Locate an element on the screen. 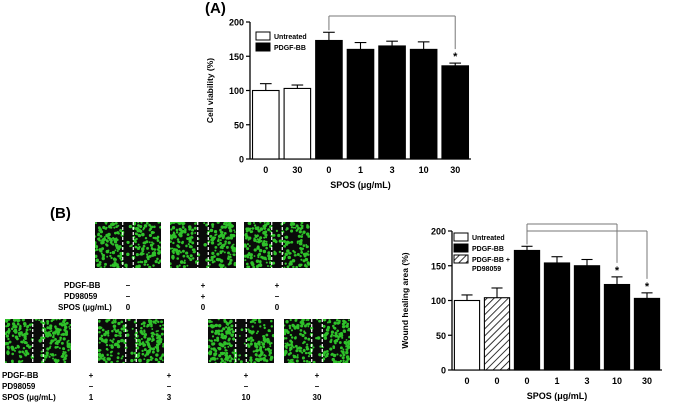 The image size is (675, 405). row1-col3-pd98059: – is located at coordinates (277, 296).